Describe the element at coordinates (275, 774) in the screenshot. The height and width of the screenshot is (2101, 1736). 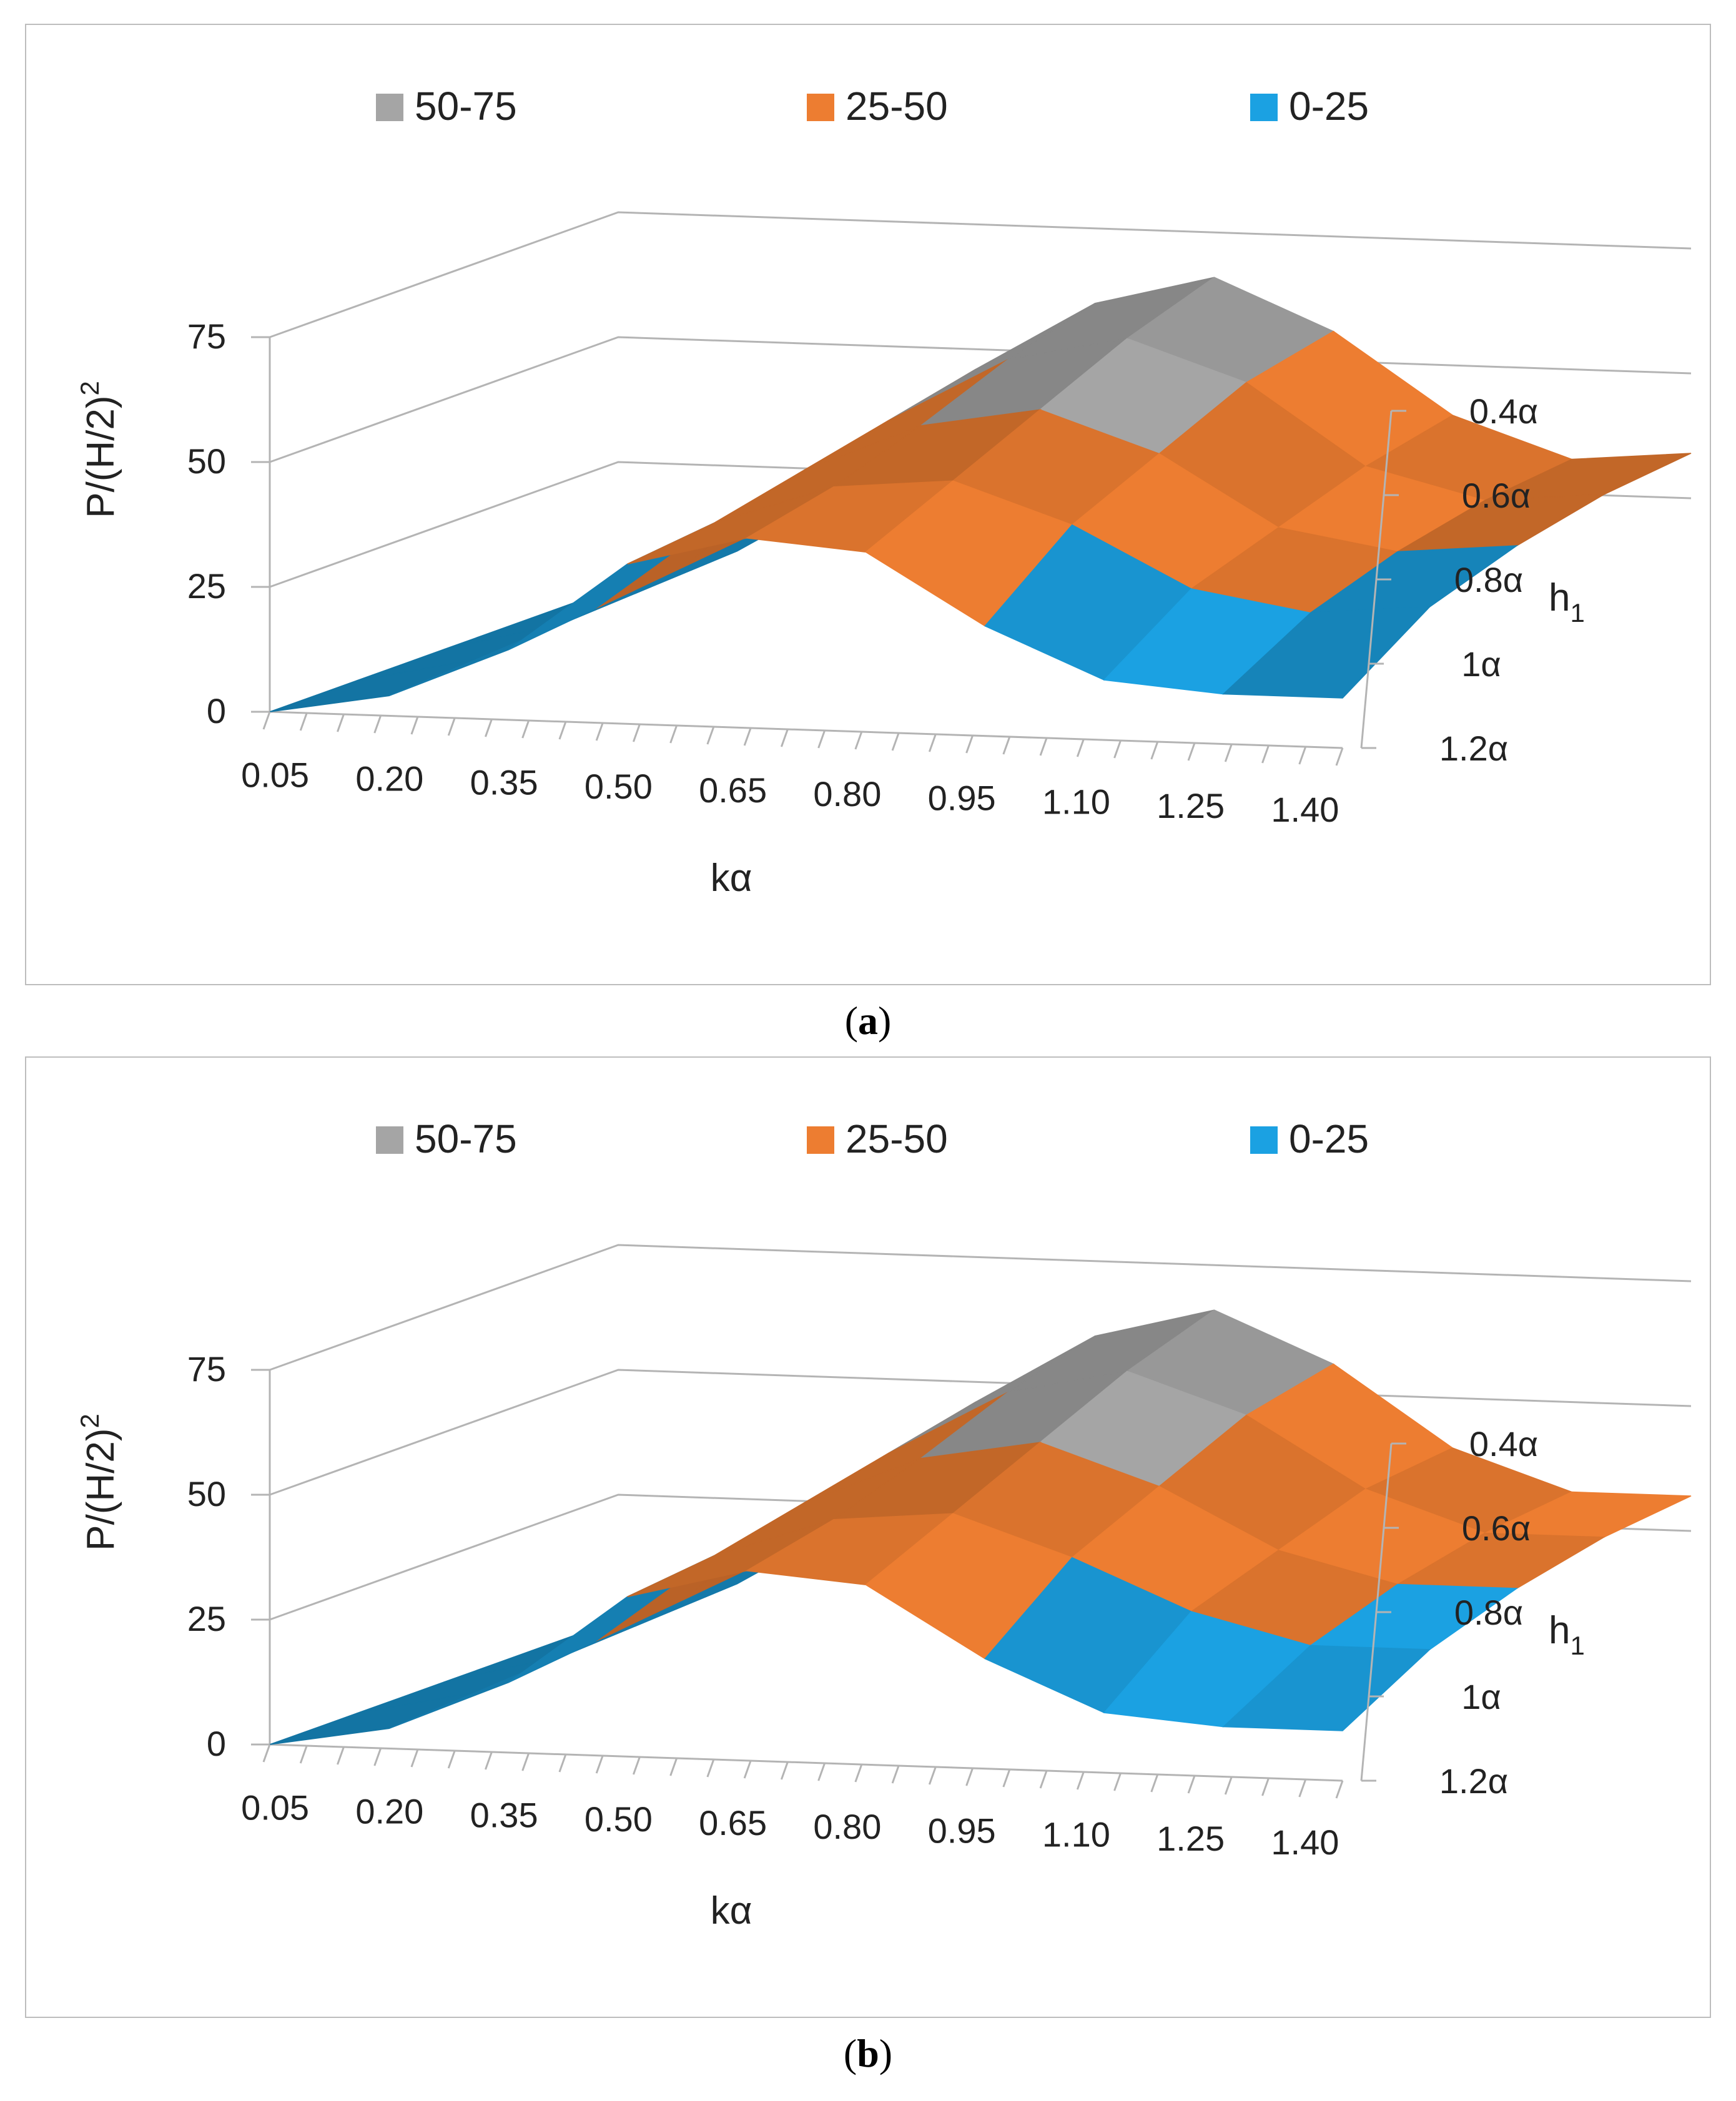
I see `x-tick-label: 0.05` at that location.